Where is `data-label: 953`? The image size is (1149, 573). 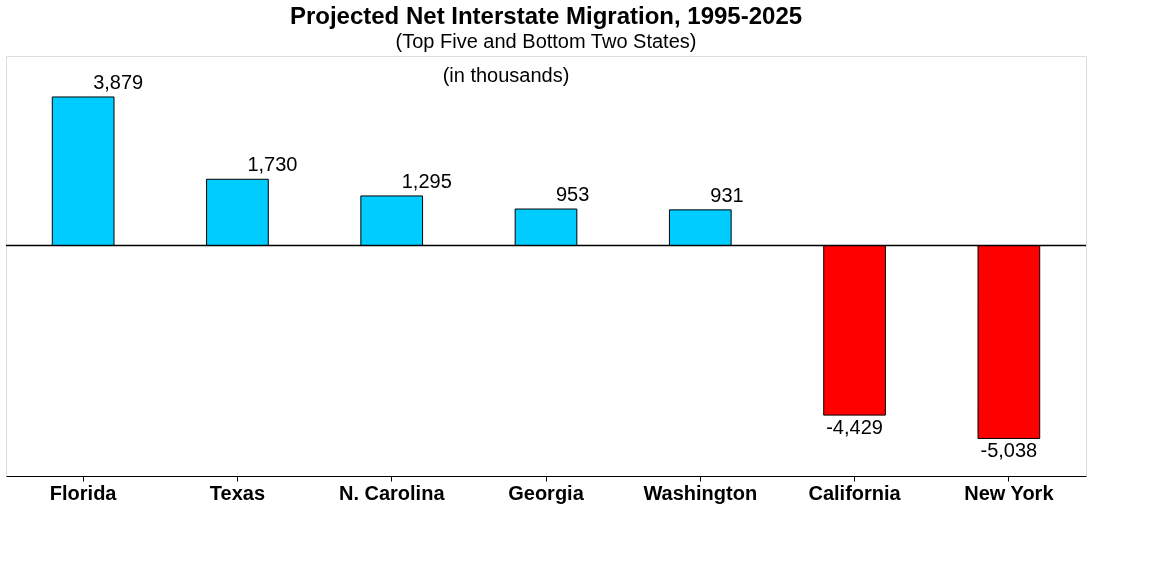
data-label: 953 is located at coordinates (573, 194).